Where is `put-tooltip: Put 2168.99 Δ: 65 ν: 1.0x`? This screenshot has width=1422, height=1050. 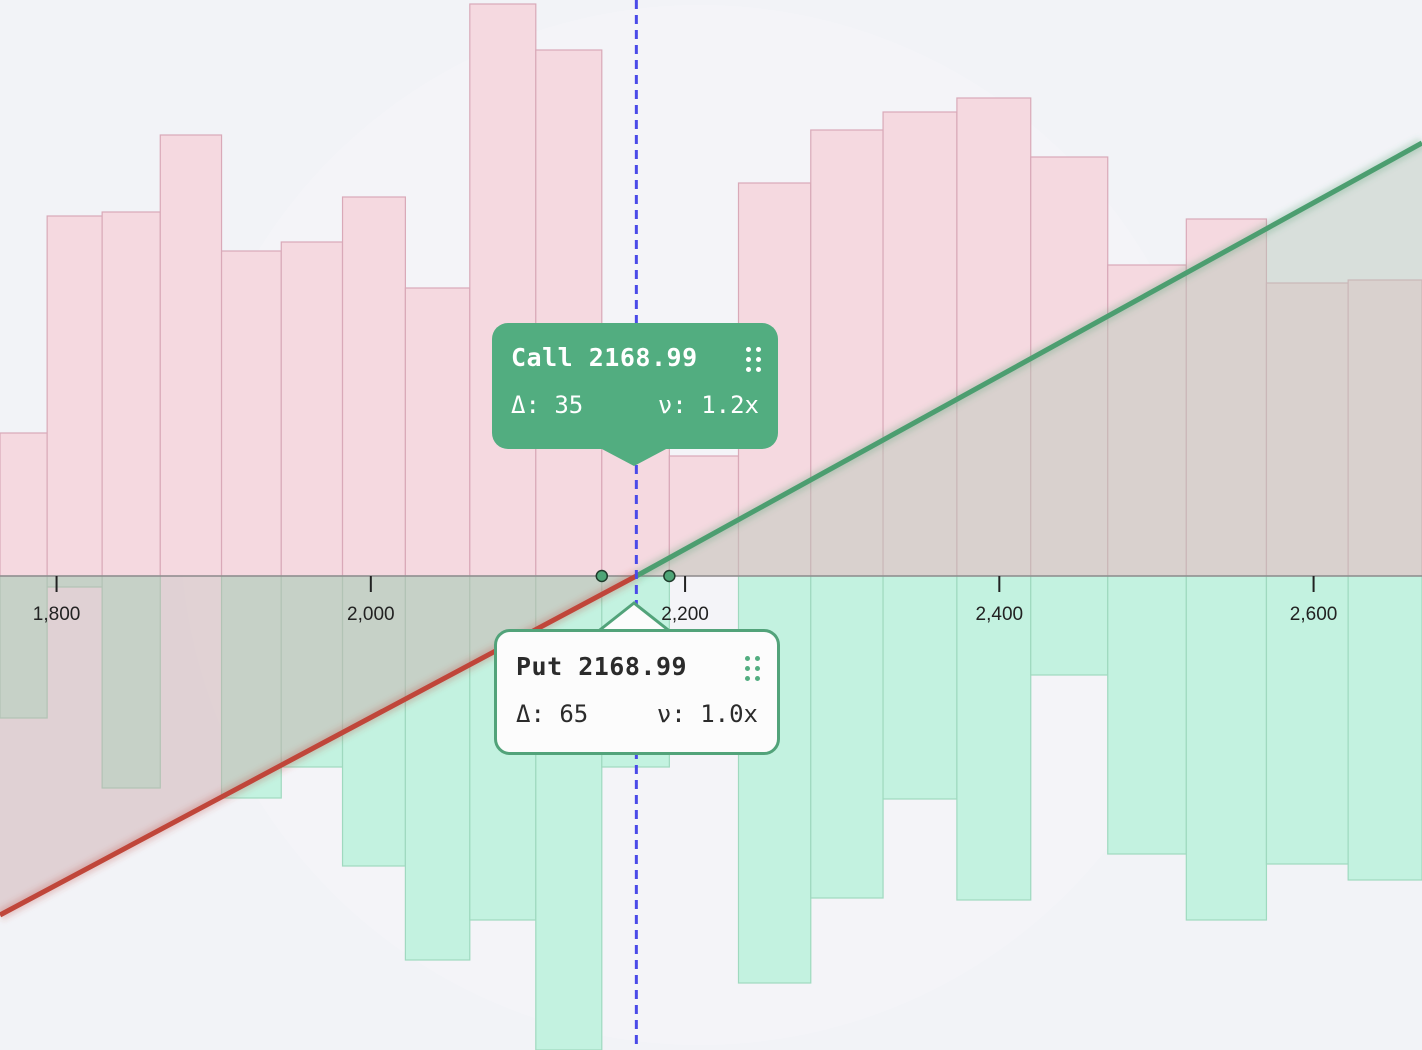 put-tooltip: Put 2168.99 Δ: 65 ν: 1.0x is located at coordinates (637, 692).